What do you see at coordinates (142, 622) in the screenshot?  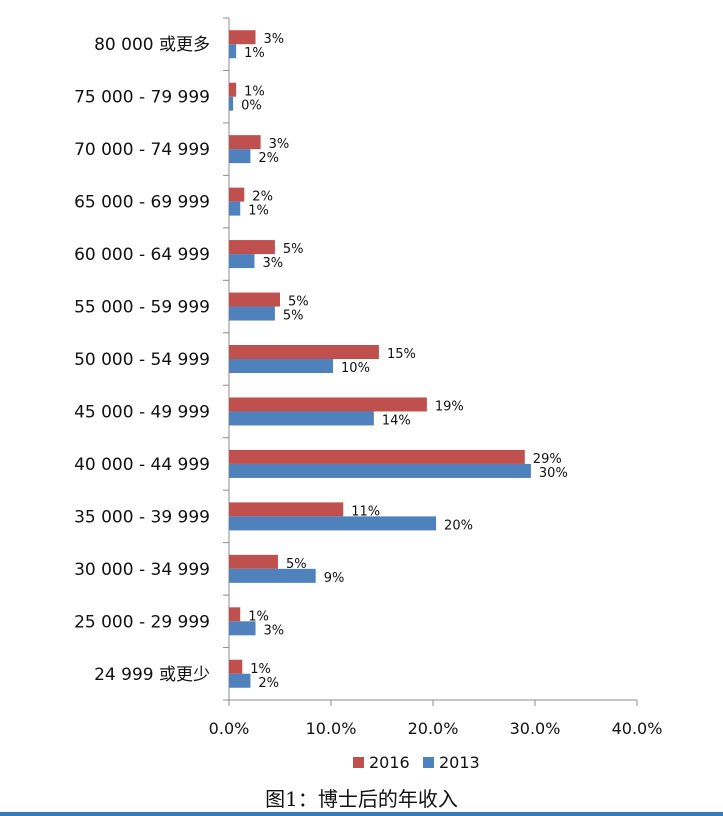 I see `category-label: 25 000 - 29 999` at bounding box center [142, 622].